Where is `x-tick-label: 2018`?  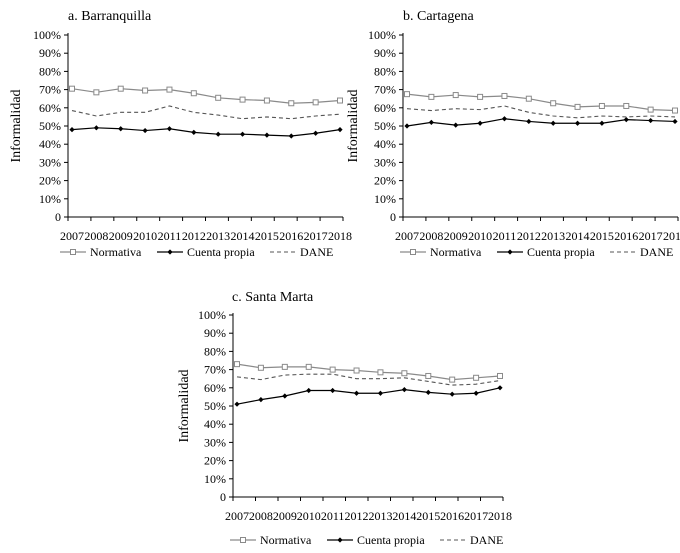 x-tick-label: 2018 is located at coordinates (500, 516).